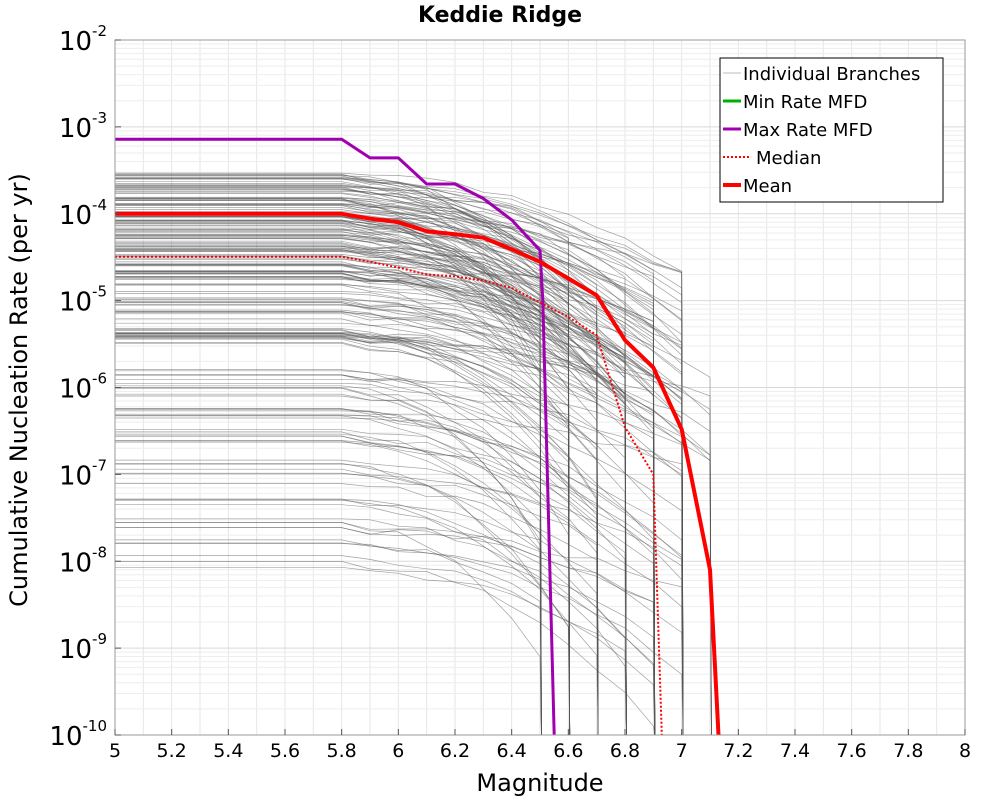 This screenshot has width=1000, height=800. I want to click on y-tick-label: 10⁻², so click(83, 39).